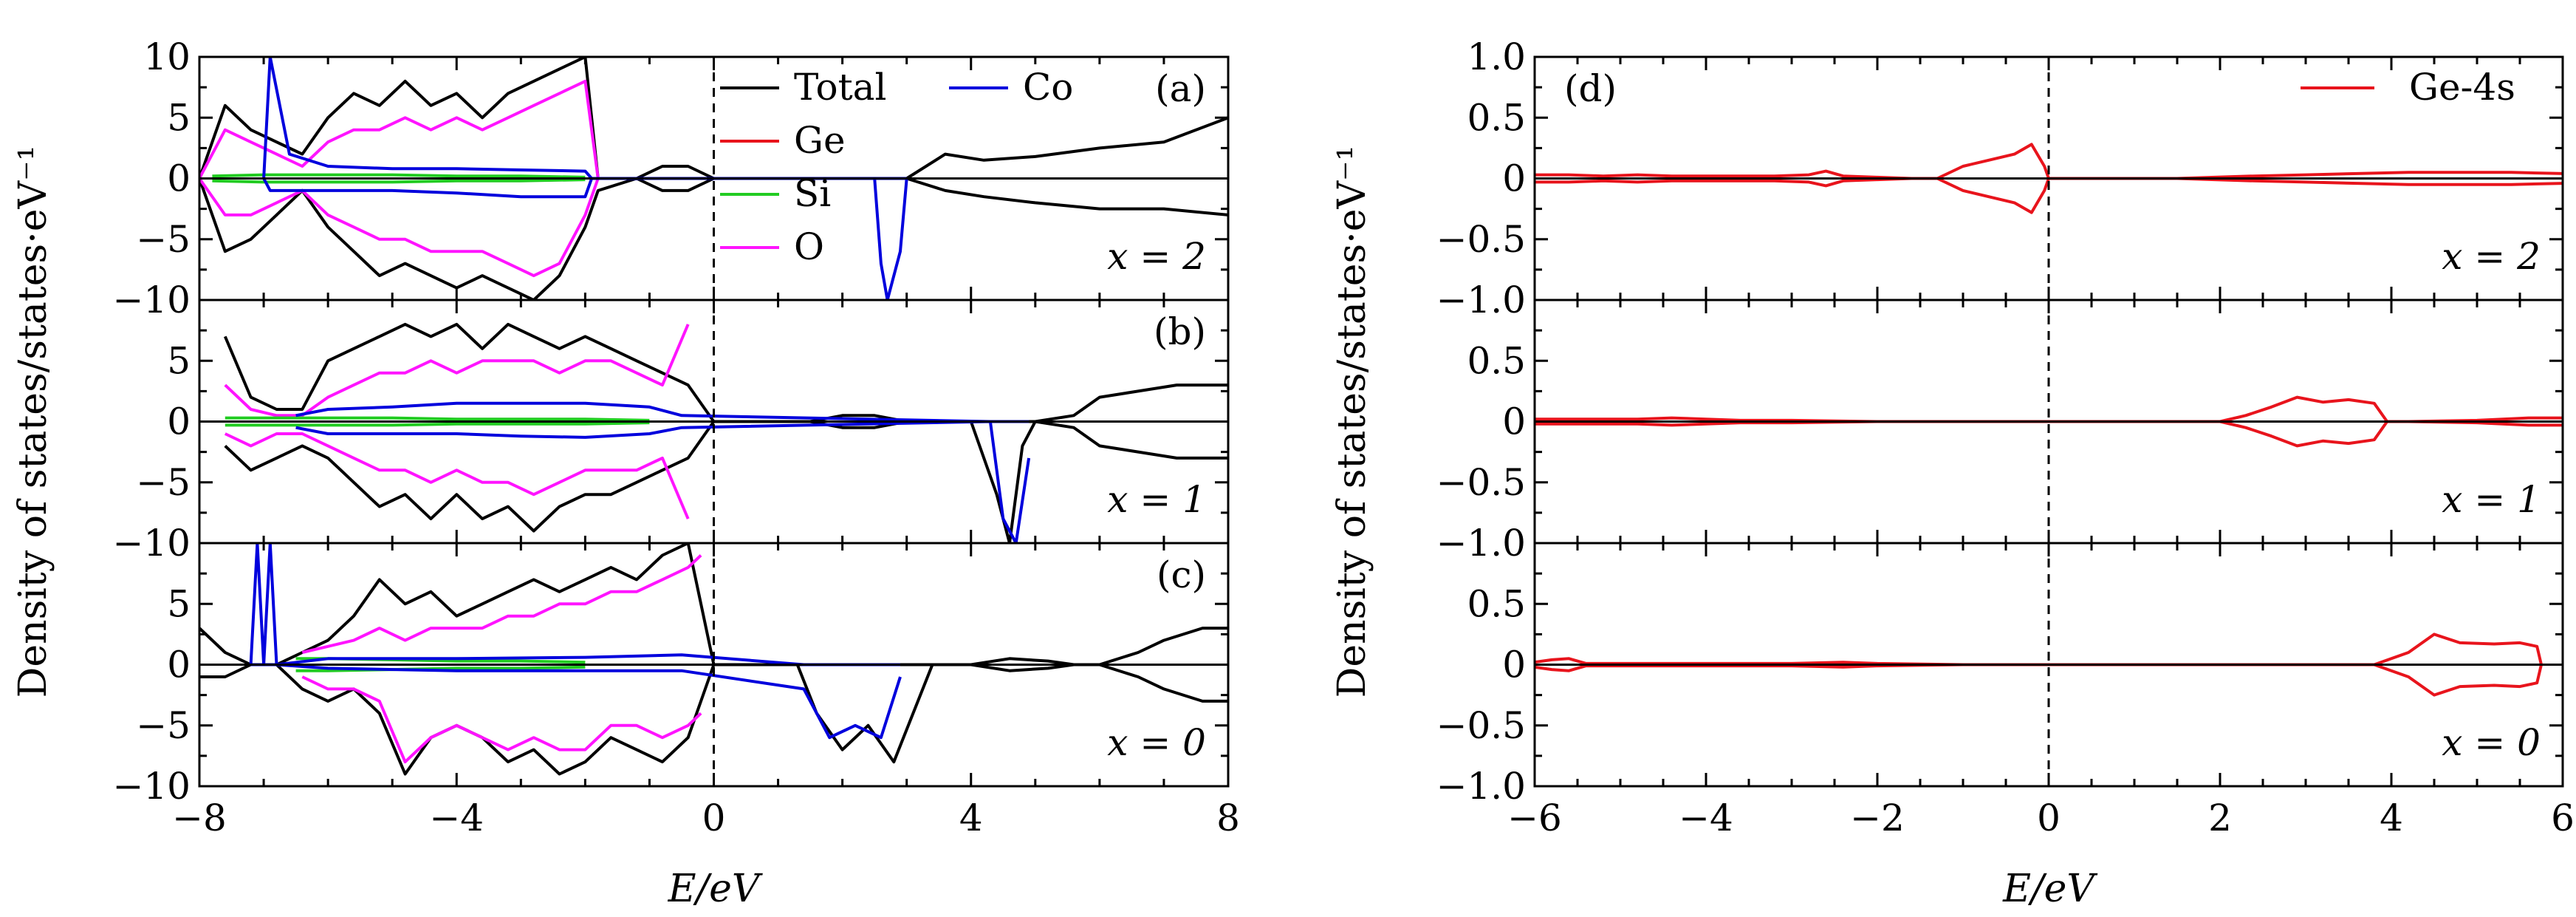 This screenshot has height=917, width=2576. I want to click on panel-5: 0.5 0 −0.5 −1.0 x = 0, so click(2000, 675).